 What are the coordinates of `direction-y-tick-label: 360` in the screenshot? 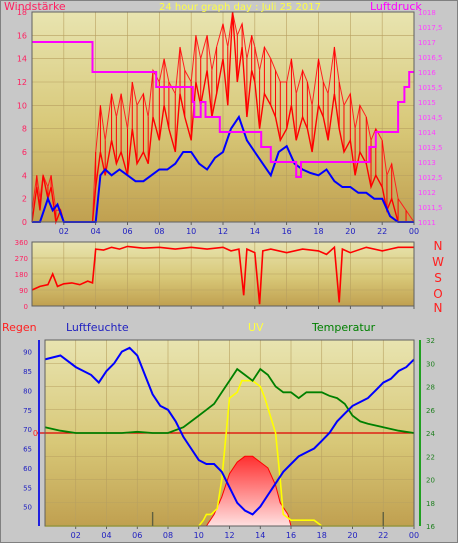 It's located at (21, 243).